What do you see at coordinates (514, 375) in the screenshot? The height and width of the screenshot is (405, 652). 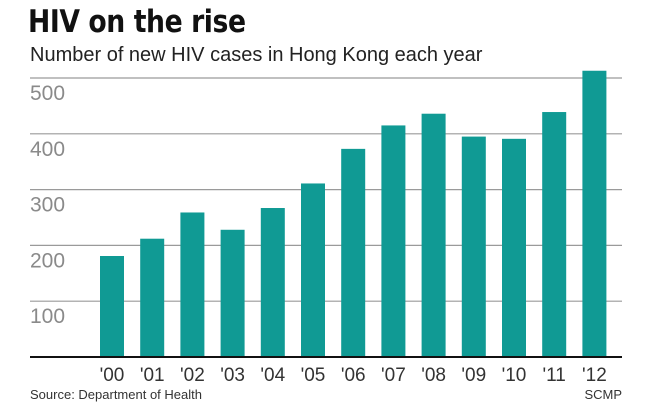 I see `x-tick-label: '10` at bounding box center [514, 375].